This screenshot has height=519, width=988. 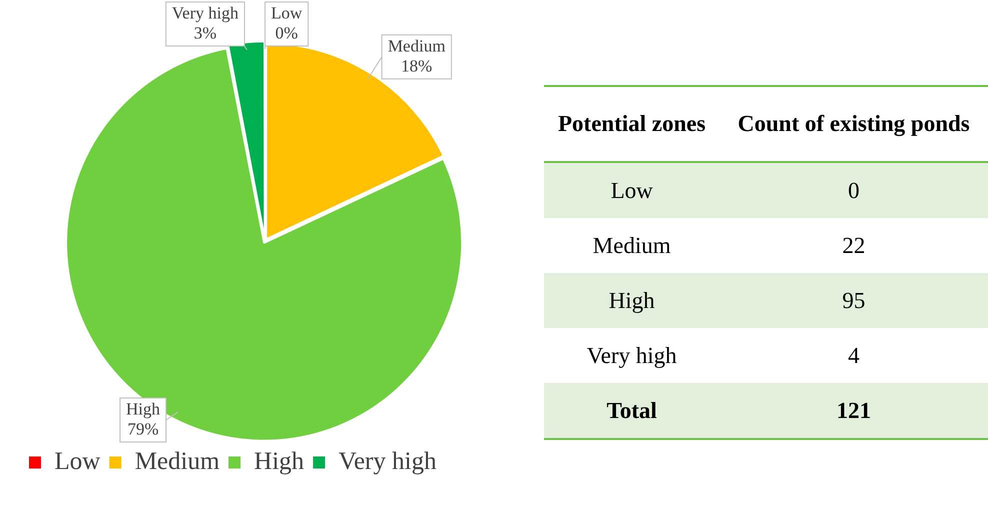 I want to click on legend-label: Very high, so click(x=387, y=462).